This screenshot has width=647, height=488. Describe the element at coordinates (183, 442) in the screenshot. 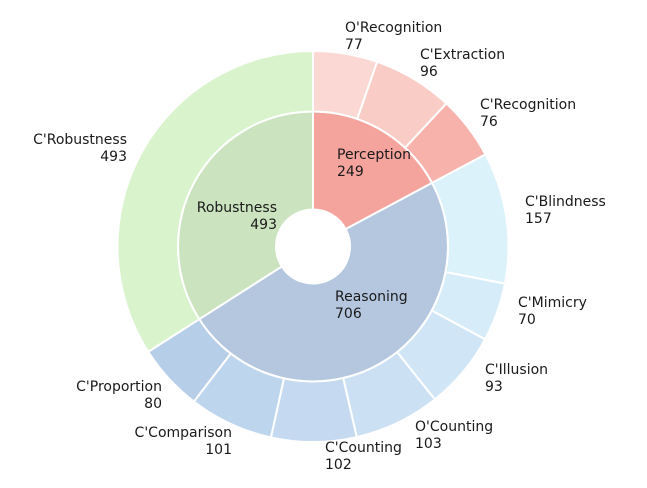

I see `slice-label-c-comparison: C'Comparison 101` at that location.